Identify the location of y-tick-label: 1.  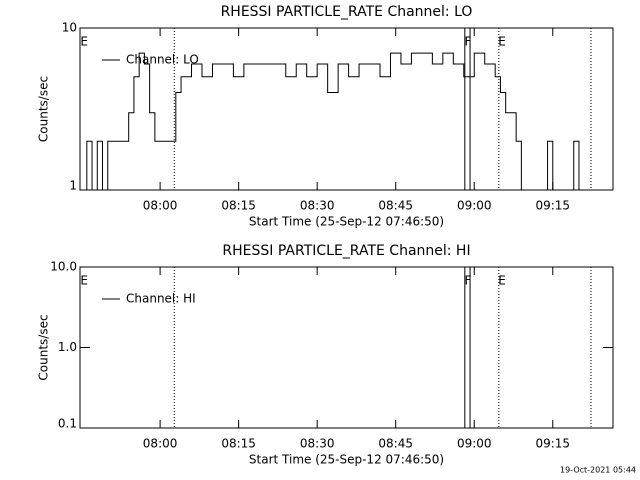
(73, 186).